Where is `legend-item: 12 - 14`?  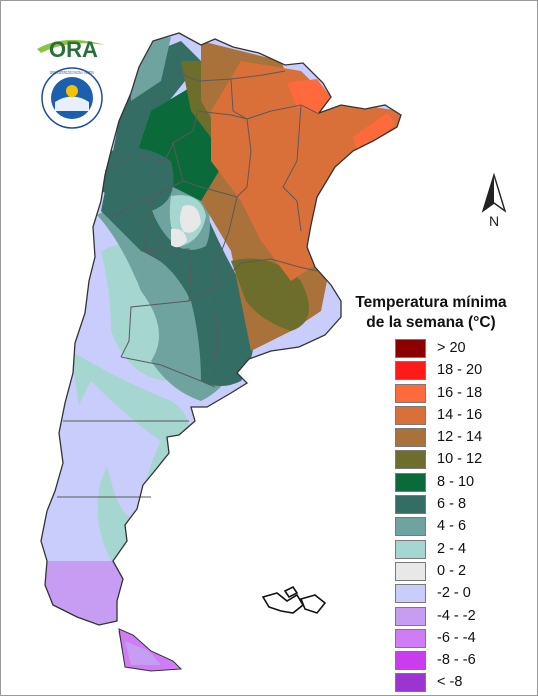 legend-item: 12 - 14 is located at coordinates (465, 438).